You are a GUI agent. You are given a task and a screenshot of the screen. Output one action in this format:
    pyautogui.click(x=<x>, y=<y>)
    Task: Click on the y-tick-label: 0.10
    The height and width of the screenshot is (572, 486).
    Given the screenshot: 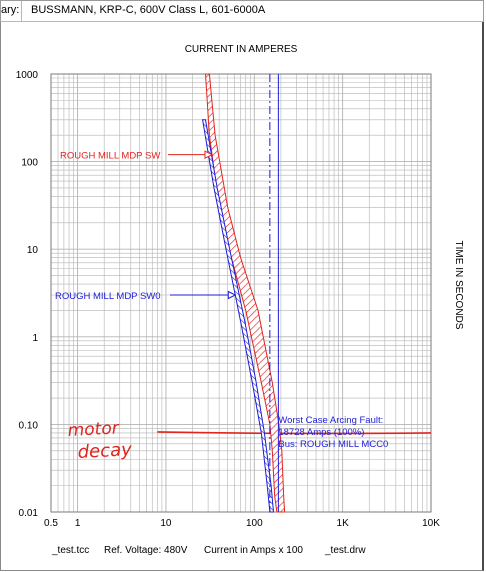 What is the action you would take?
    pyautogui.click(x=29, y=425)
    